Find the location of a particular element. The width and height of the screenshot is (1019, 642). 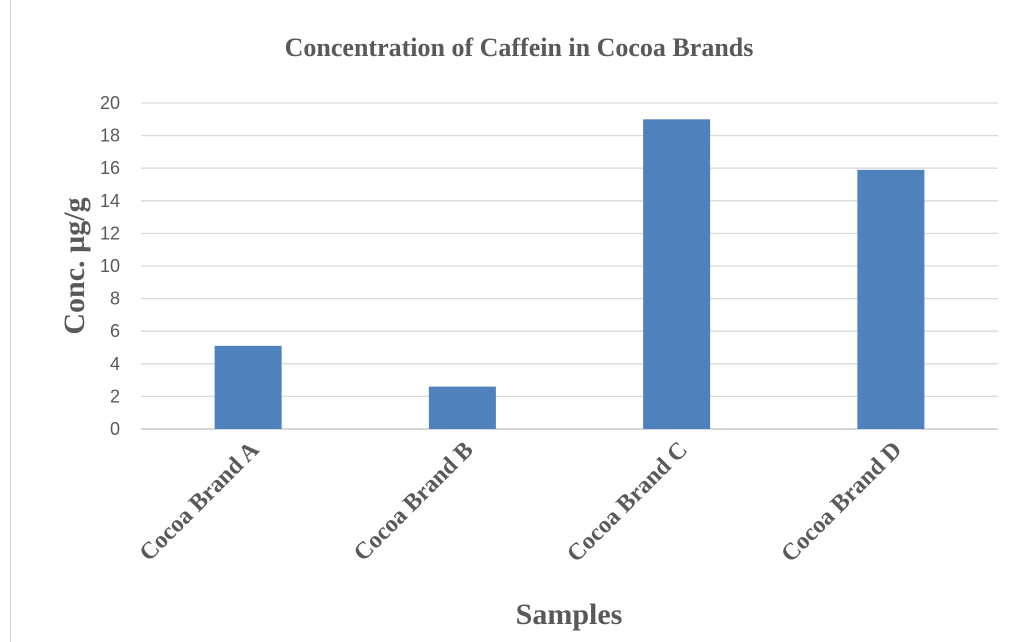

bar-cocoa-brand-d is located at coordinates (891, 299).